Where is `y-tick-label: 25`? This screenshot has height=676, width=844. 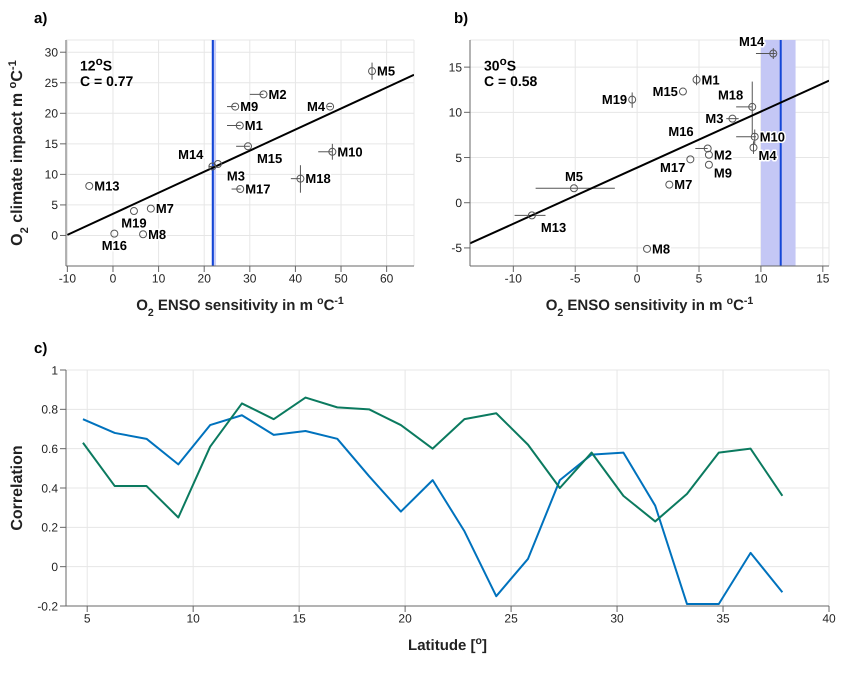 y-tick-label: 25 is located at coordinates (51, 83).